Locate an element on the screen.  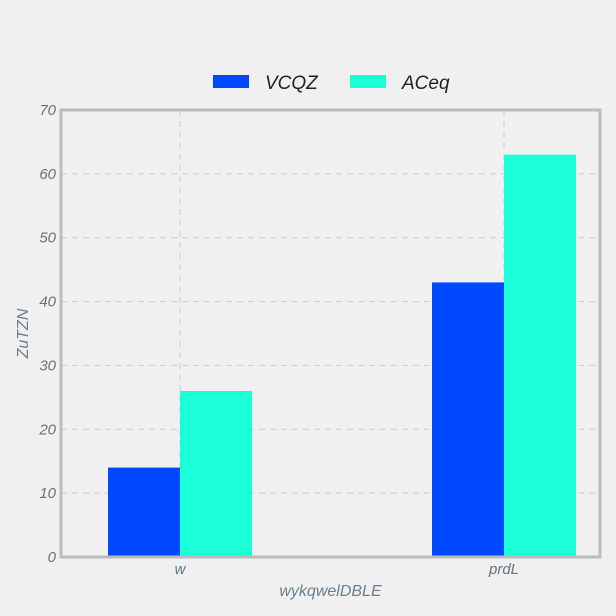
chart-legend: VCQZ ACeq is located at coordinates (331, 83).